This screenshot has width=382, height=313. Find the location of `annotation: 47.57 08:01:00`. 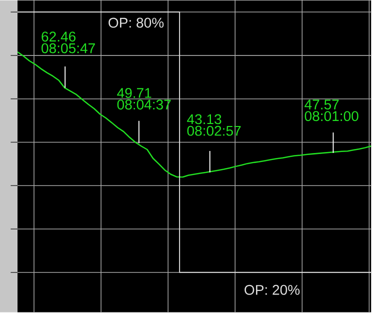

annotation: 47.57 08:01:00 is located at coordinates (331, 111).